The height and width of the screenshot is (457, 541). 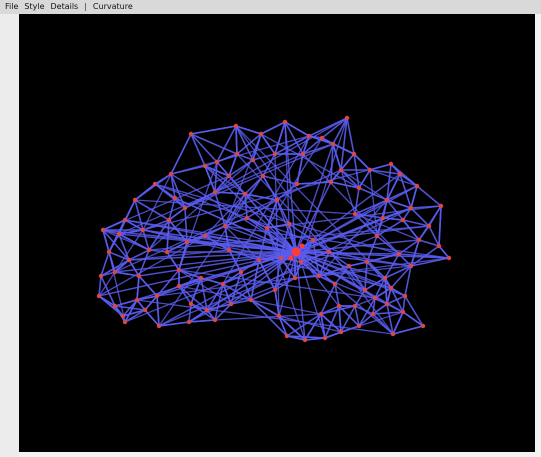 What do you see at coordinates (64, 6) in the screenshot?
I see `menu-details: Details` at bounding box center [64, 6].